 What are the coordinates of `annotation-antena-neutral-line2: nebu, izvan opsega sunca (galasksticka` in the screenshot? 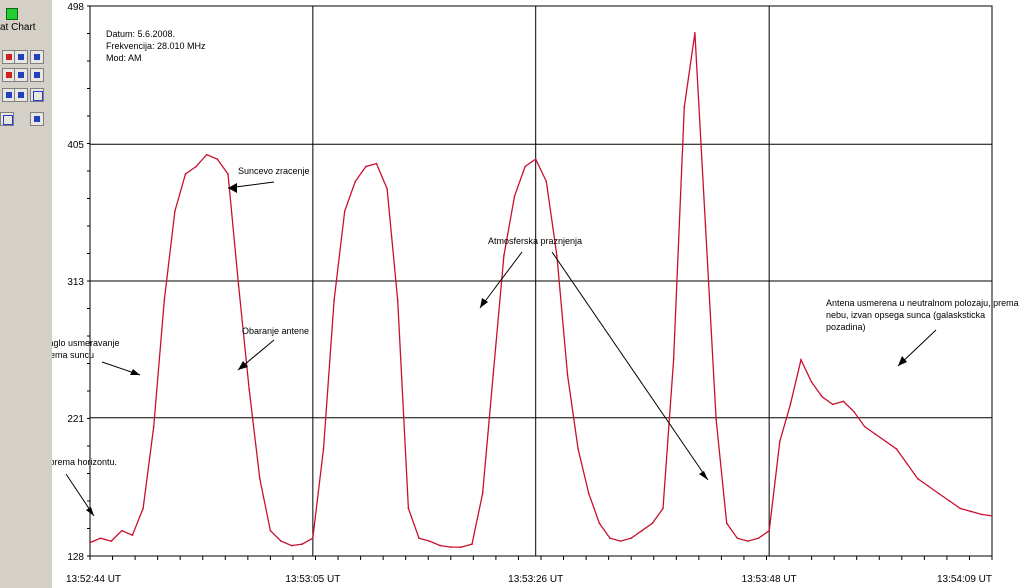 It's located at (905, 315).